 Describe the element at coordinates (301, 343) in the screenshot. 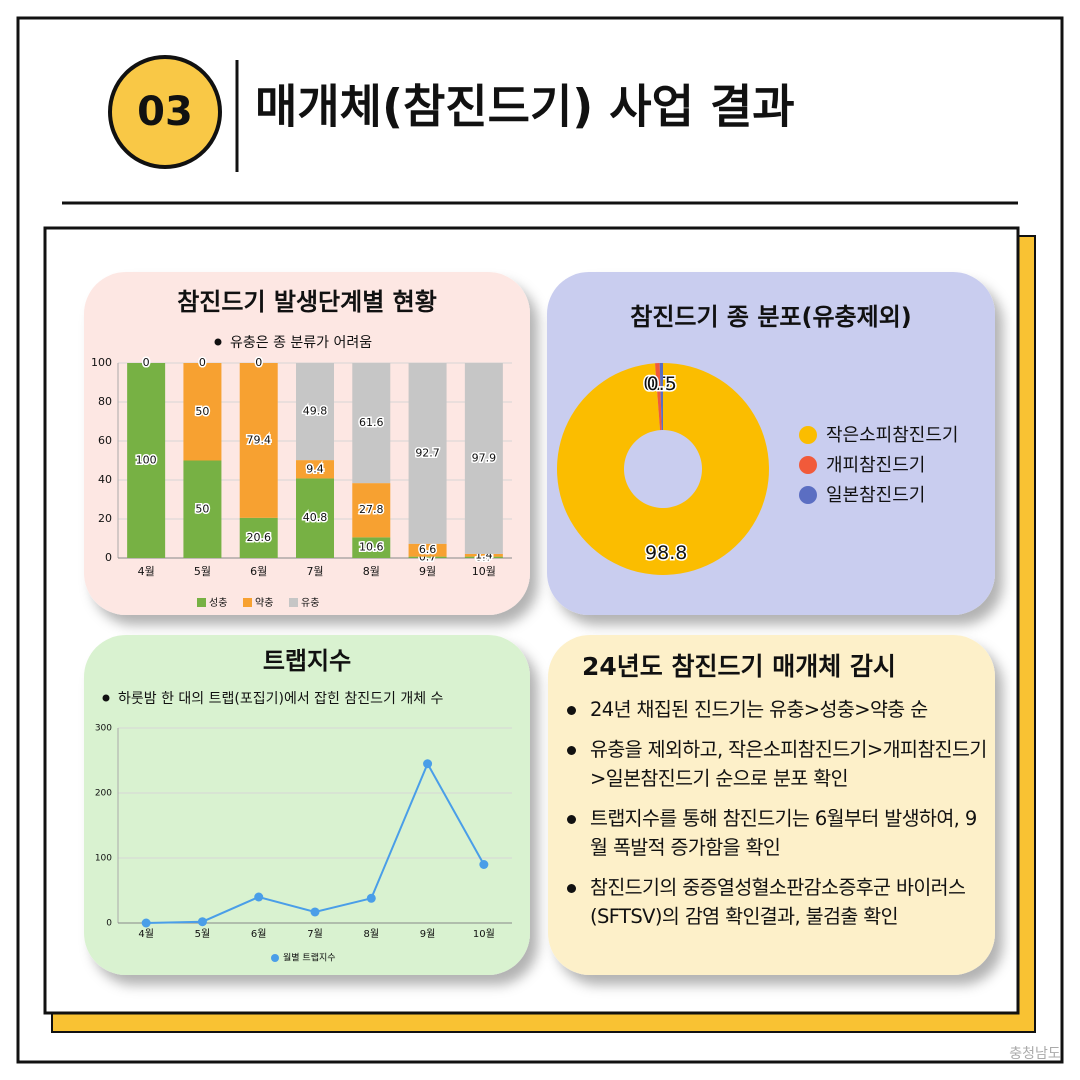

I see `chart-subtitle: 유충은 종 분류가 어려움` at that location.